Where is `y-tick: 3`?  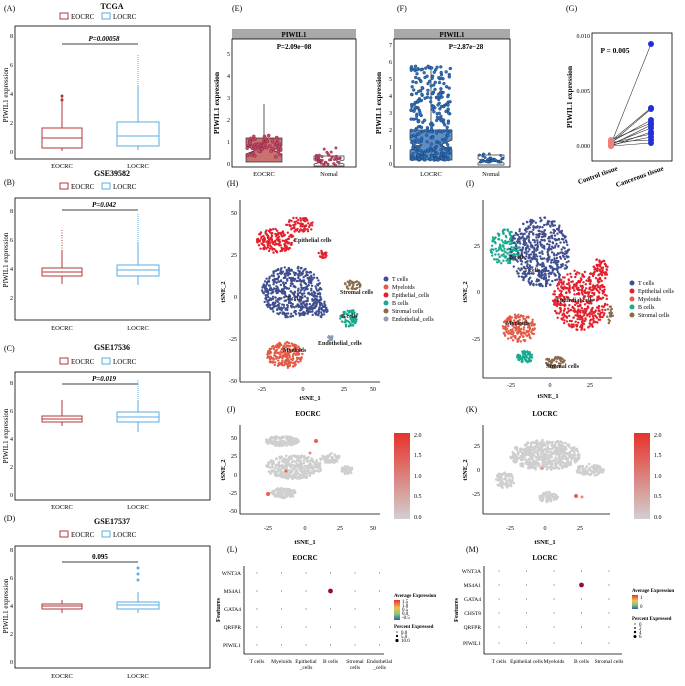 y-tick: 3 is located at coordinates (390, 114).